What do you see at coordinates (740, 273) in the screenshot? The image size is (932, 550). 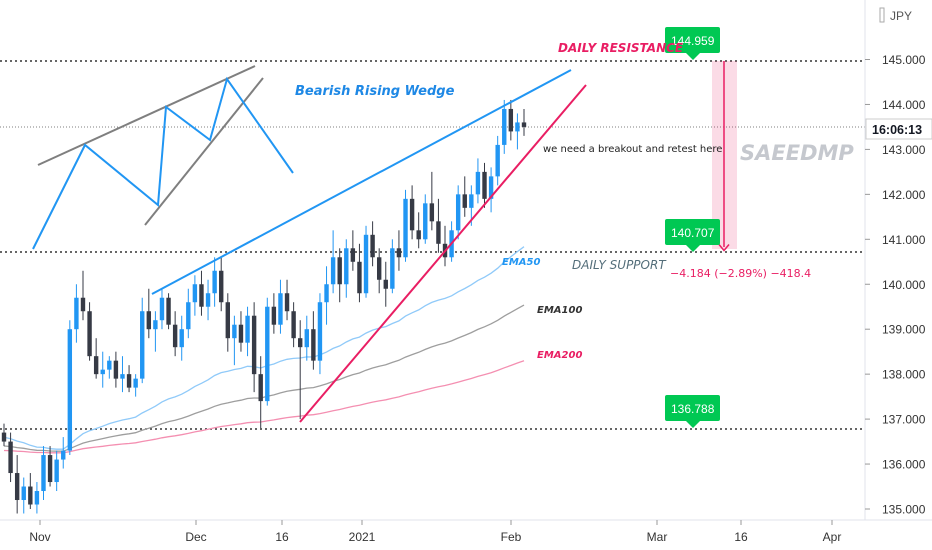 I see `measure-text: −4.184 (−2.89%) −418.4` at bounding box center [740, 273].